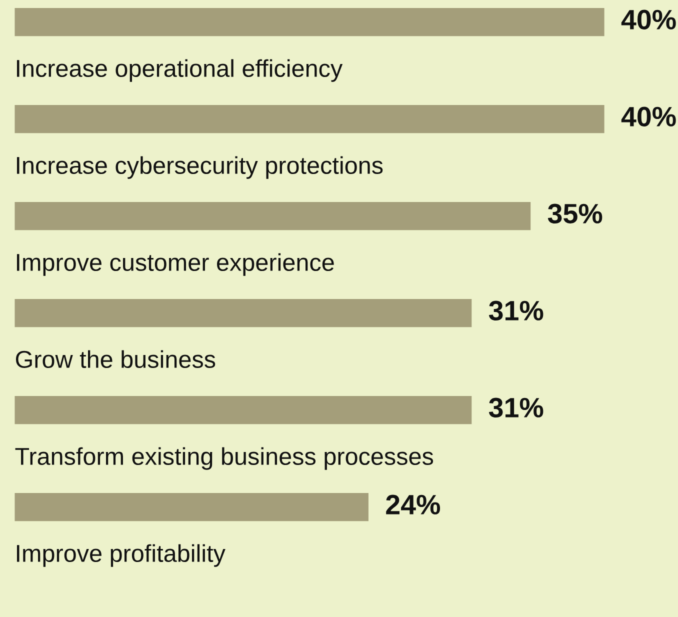 This screenshot has height=617, width=678. Describe the element at coordinates (575, 214) in the screenshot. I see `data-label: 35%` at that location.